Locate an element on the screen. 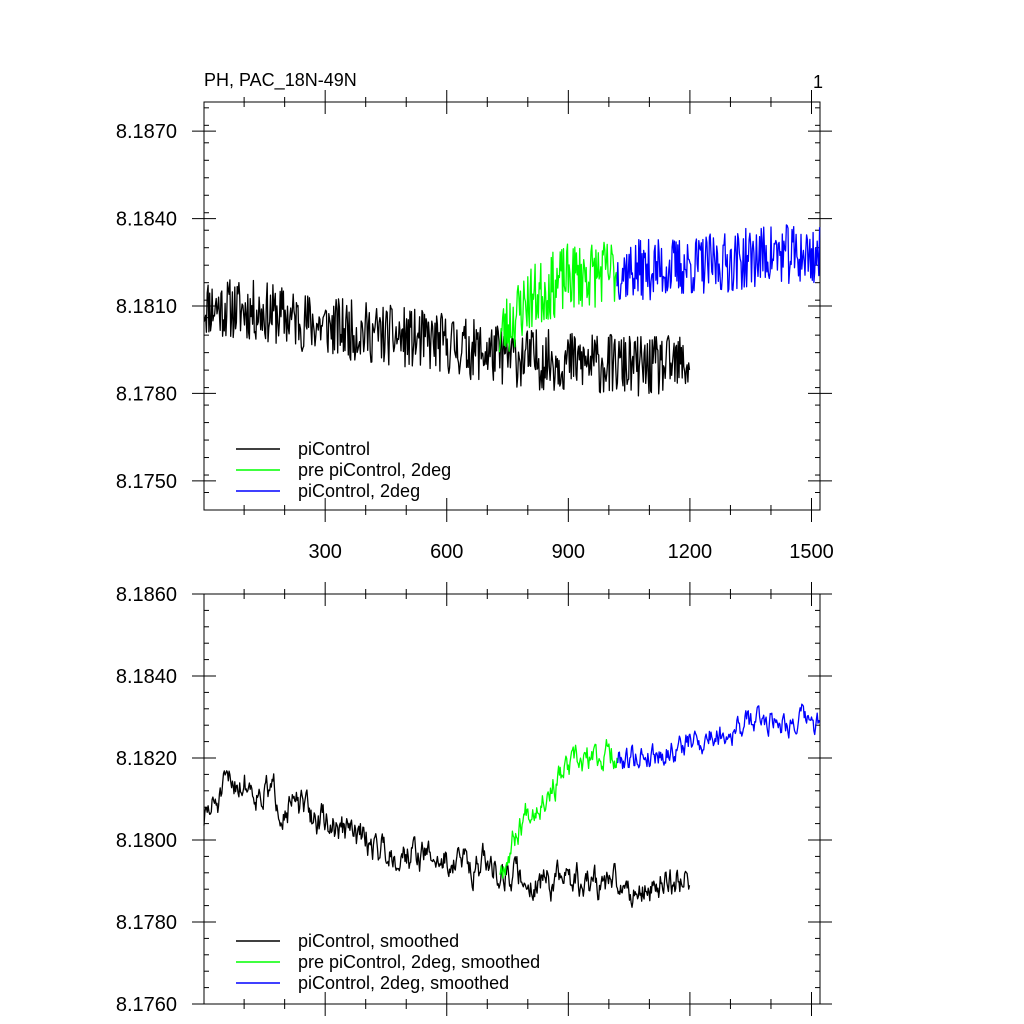 Image resolution: width=1024 pixels, height=1024 pixels. x-tick-label: 1500 is located at coordinates (811, 552).